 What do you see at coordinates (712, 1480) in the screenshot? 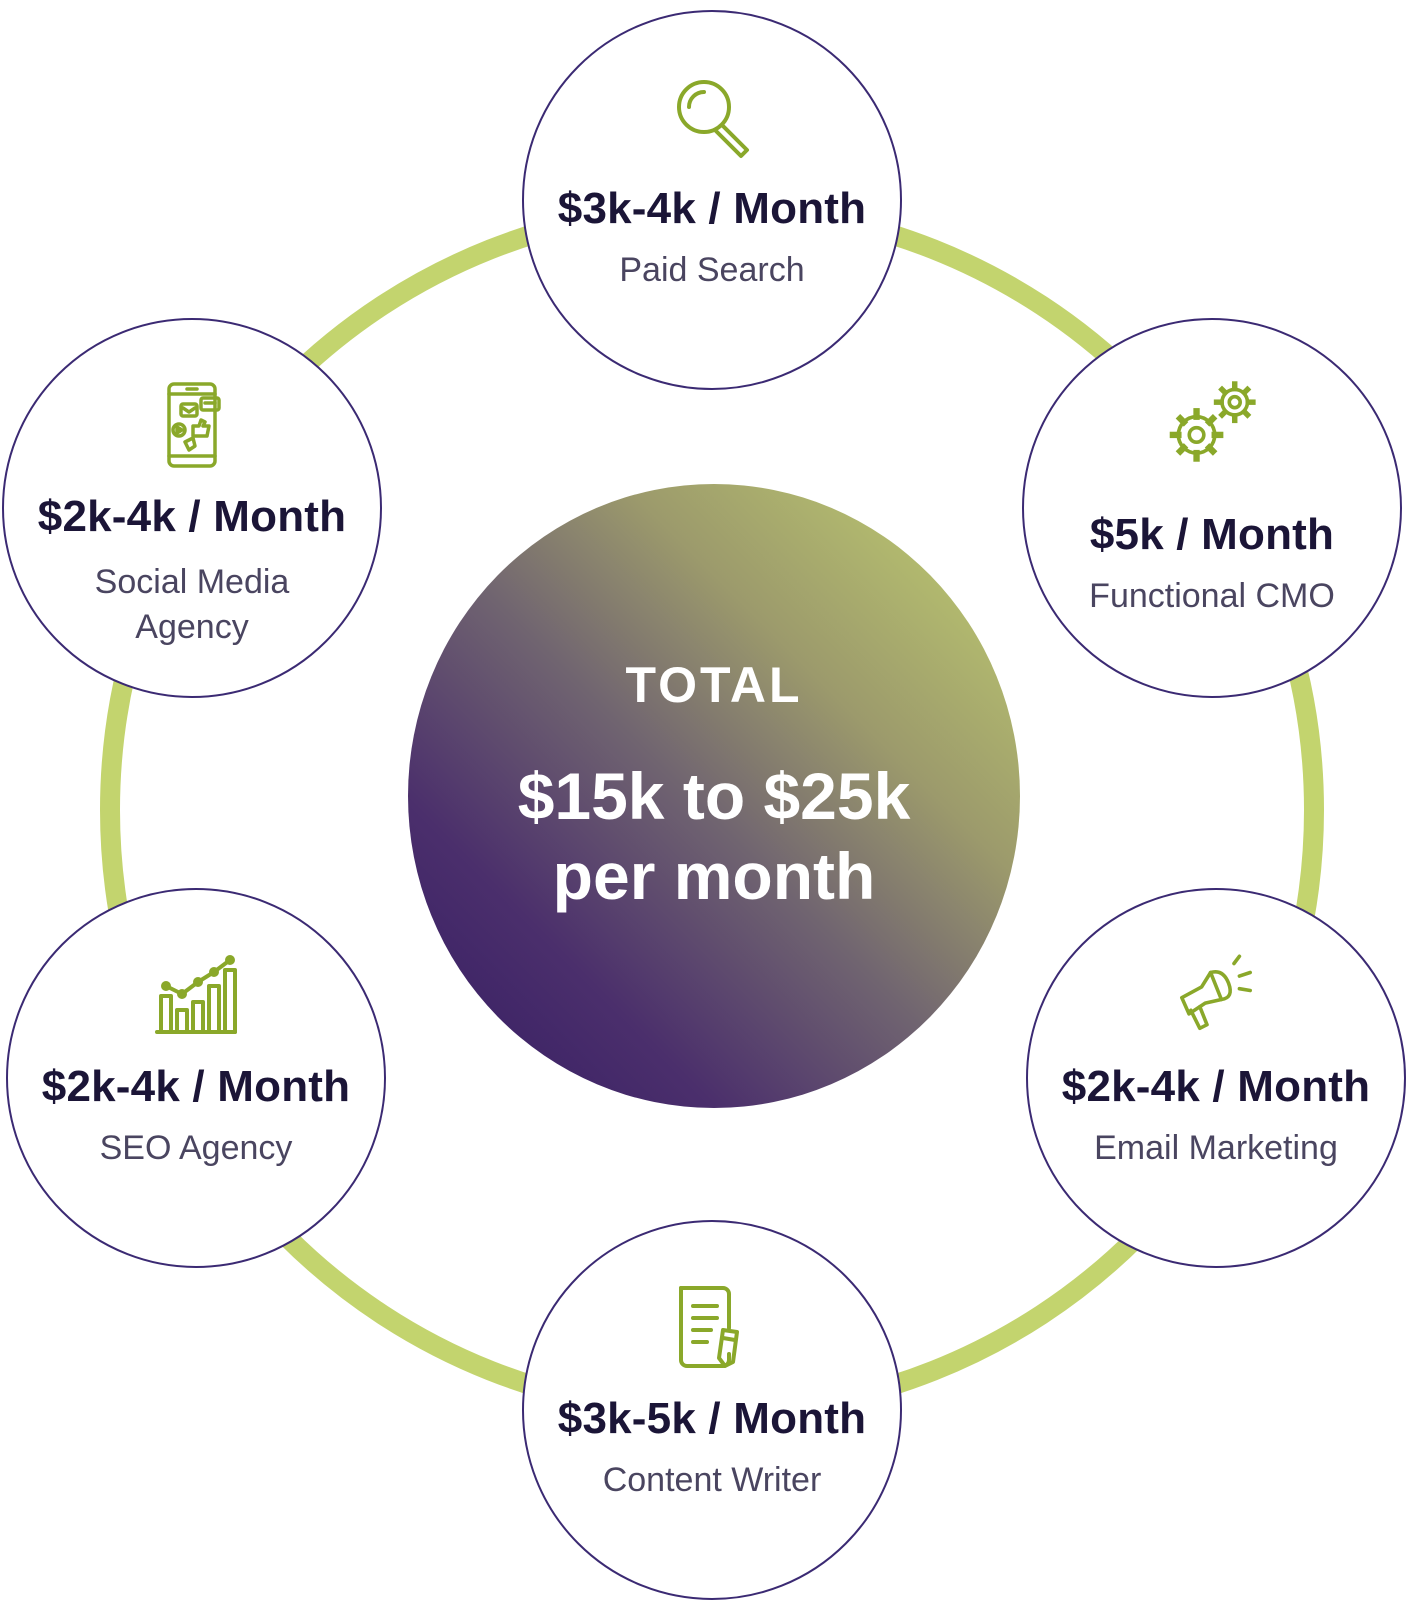
I see `content-writer-label: Content Writer` at bounding box center [712, 1480].